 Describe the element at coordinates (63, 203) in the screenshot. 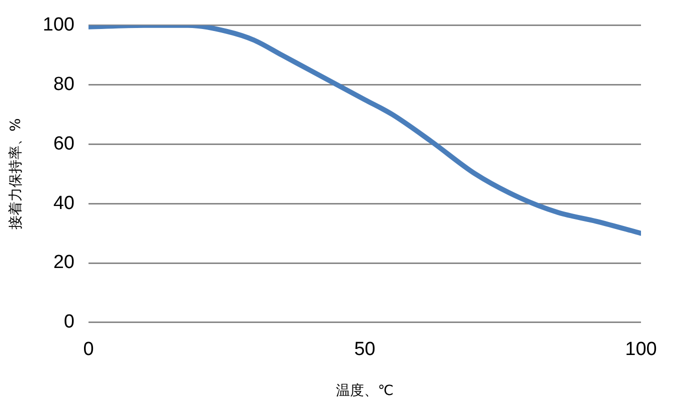

I see `y-tick-label: 40` at that location.